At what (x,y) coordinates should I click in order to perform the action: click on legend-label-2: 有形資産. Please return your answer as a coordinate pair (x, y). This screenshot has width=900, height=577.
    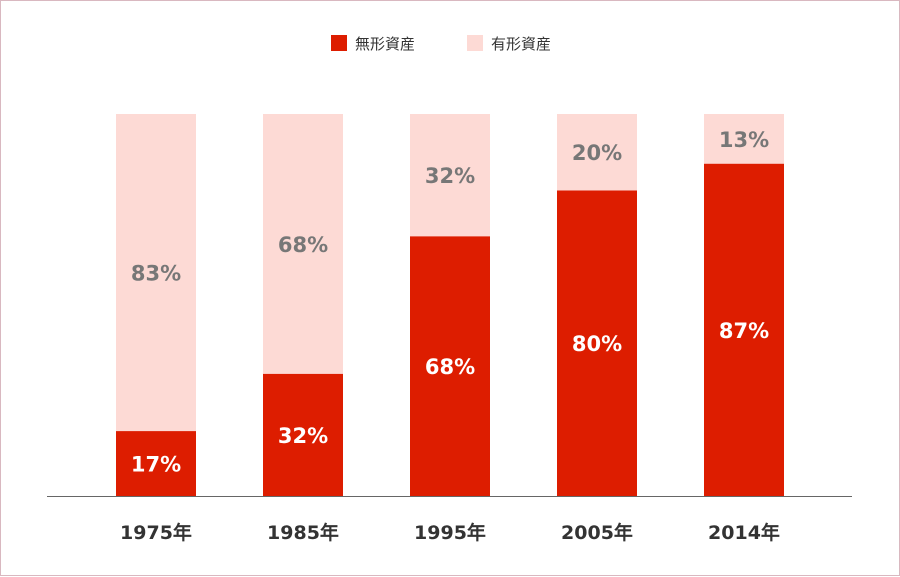
    Looking at the image, I should click on (521, 44).